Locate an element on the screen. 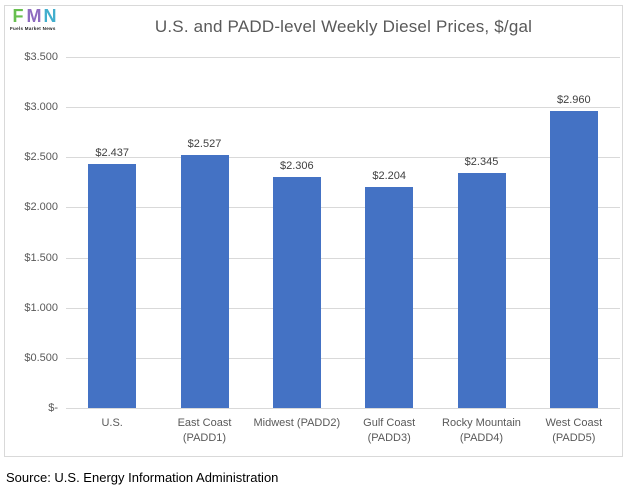 The height and width of the screenshot is (499, 639). logo-letter-m: M is located at coordinates (34, 16).